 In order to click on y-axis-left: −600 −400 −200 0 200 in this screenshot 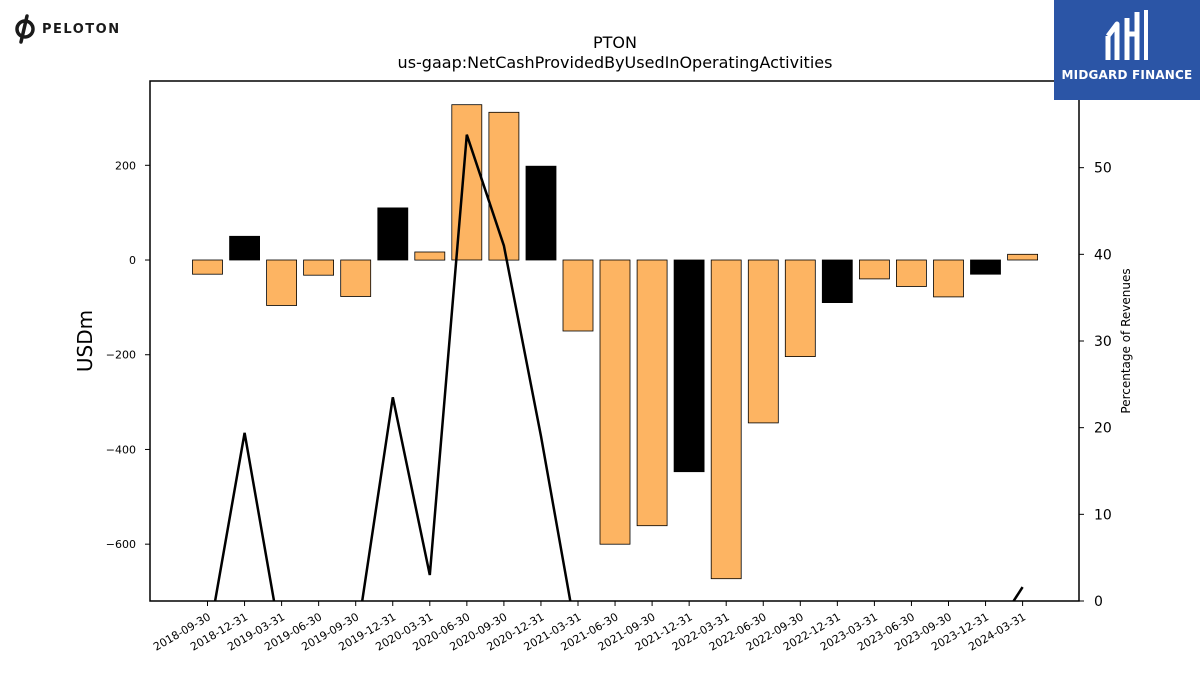, I will do `click(128, 355)`.